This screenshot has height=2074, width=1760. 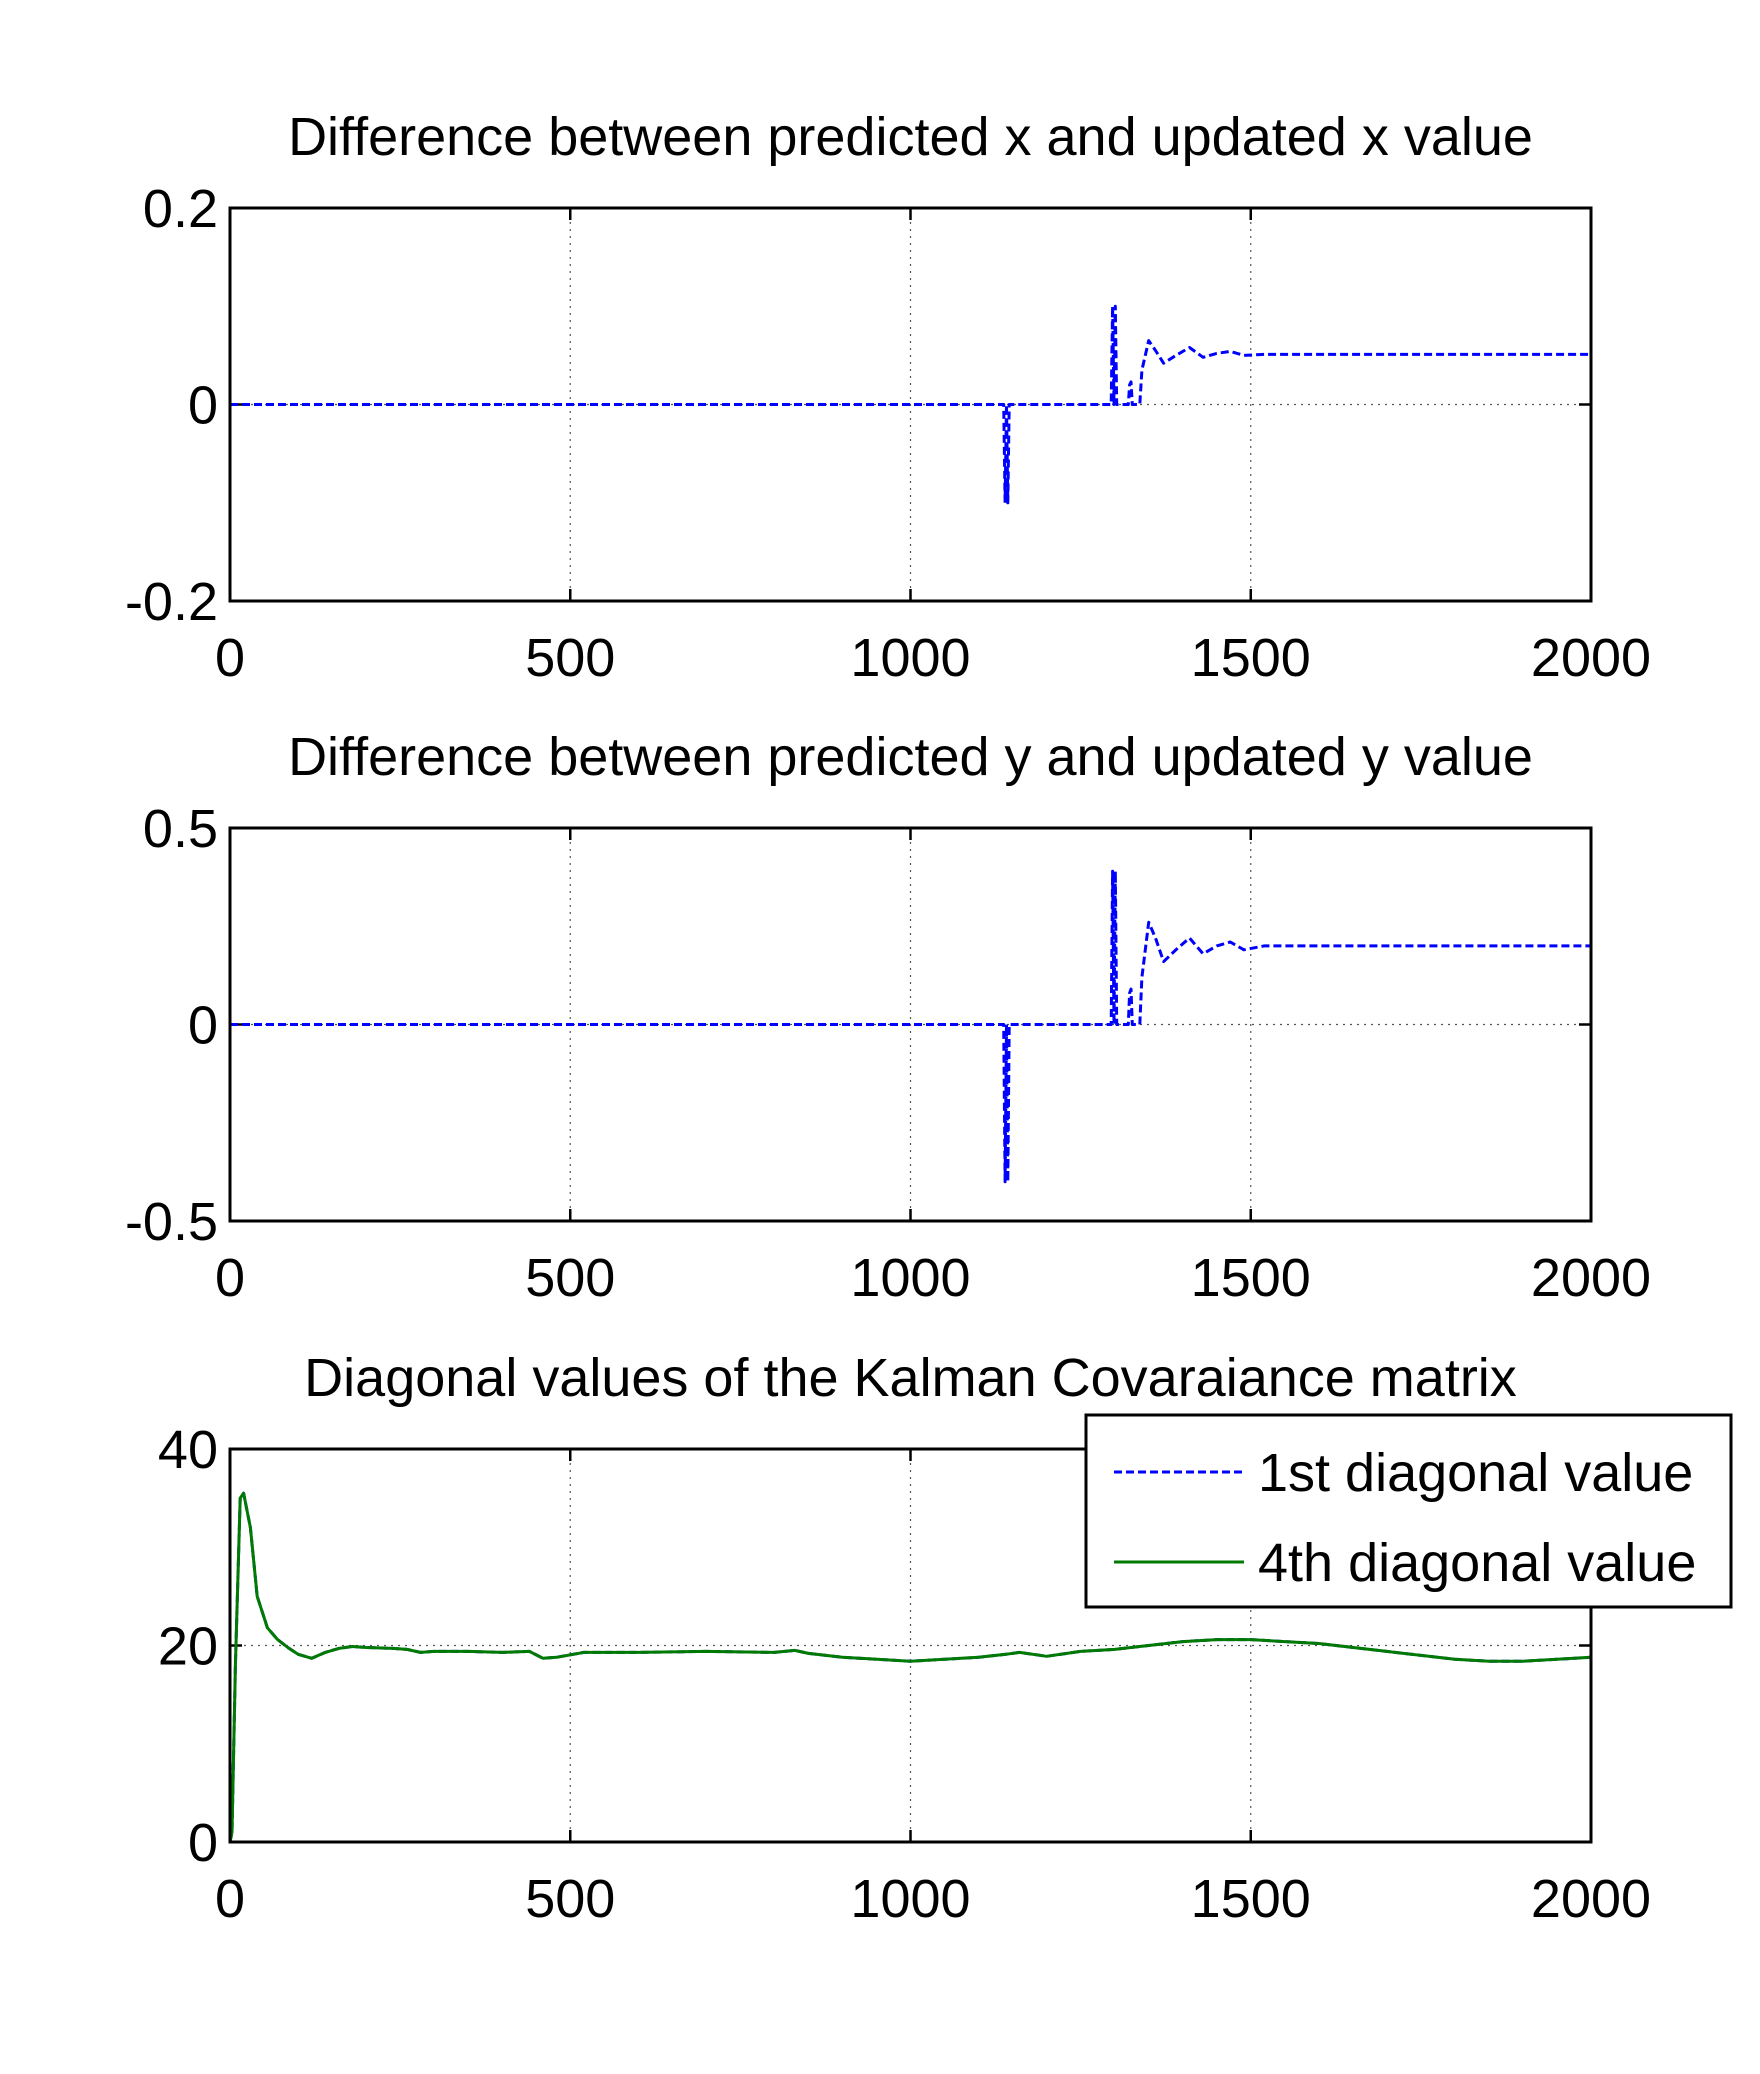 I want to click on y-tick-label: 20, so click(x=188, y=1647).